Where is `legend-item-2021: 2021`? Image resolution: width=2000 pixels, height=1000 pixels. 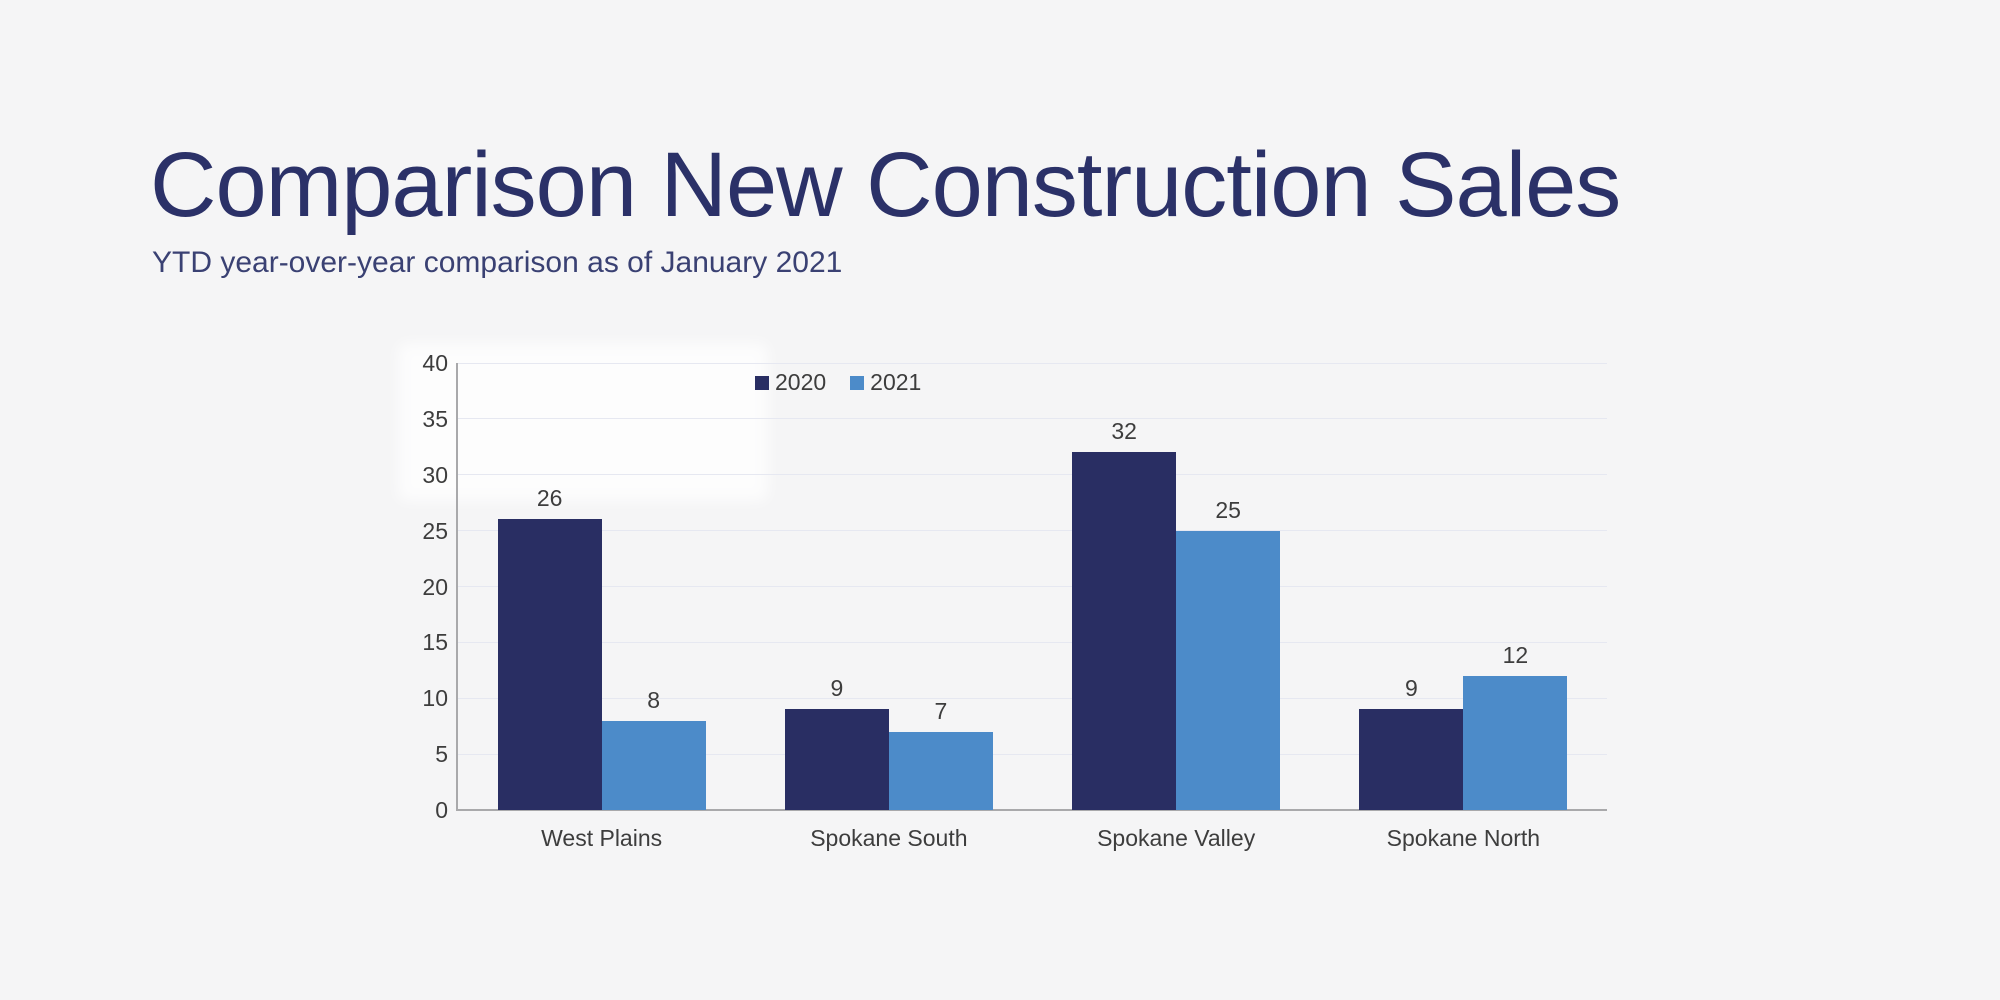 legend-item-2021: 2021 is located at coordinates (885, 382).